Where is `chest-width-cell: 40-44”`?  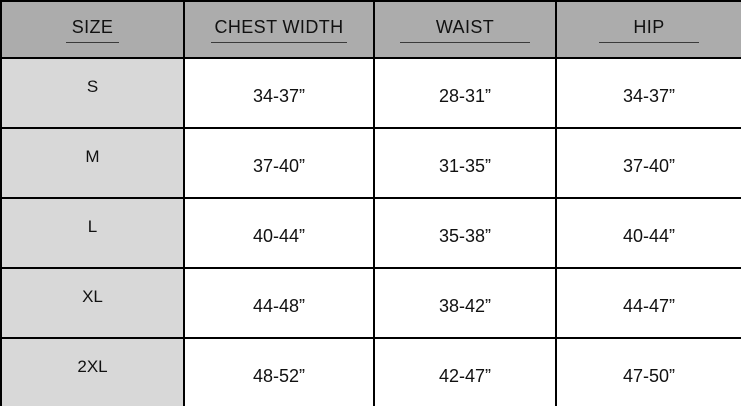 chest-width-cell: 40-44” is located at coordinates (279, 233).